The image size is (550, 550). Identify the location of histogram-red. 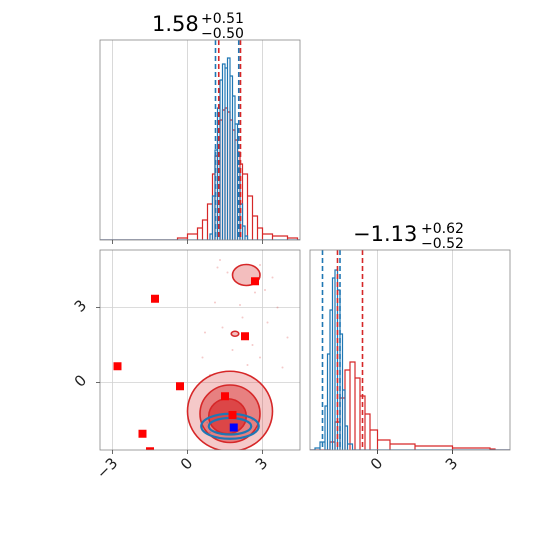
(200, 173).